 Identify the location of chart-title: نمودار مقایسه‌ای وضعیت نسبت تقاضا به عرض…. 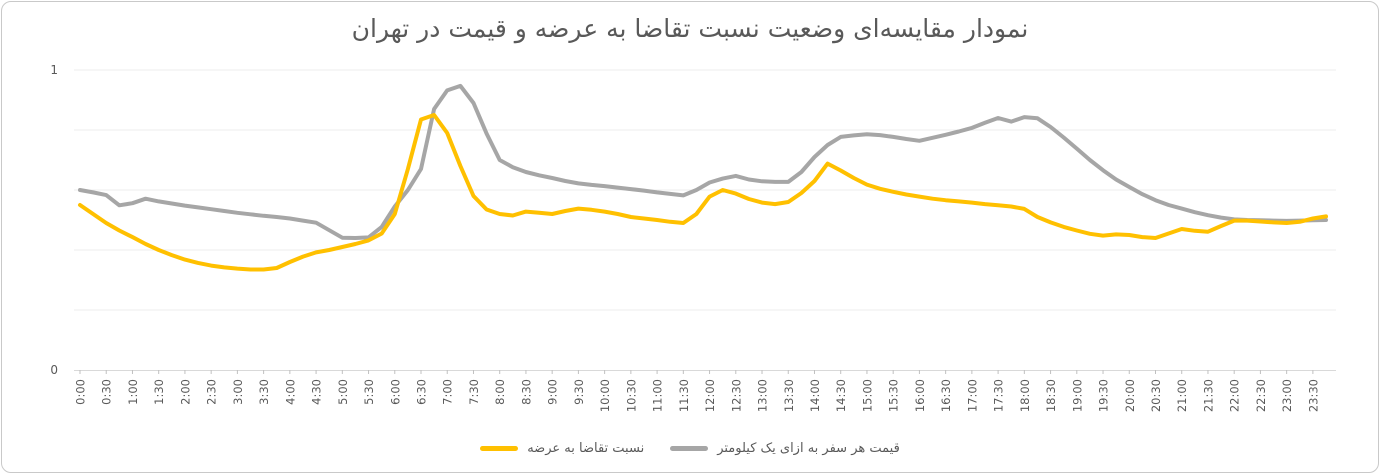
(690, 28).